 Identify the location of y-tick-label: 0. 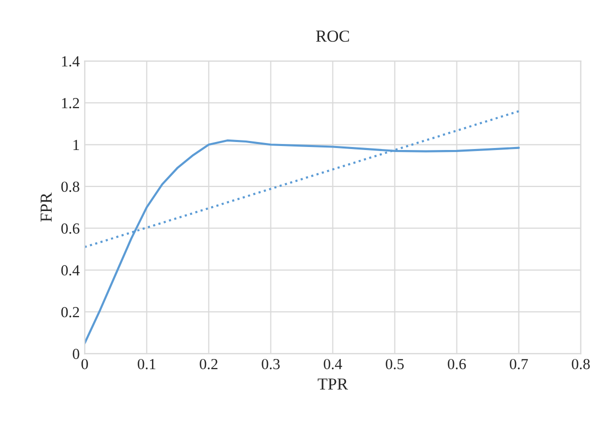
(76, 354).